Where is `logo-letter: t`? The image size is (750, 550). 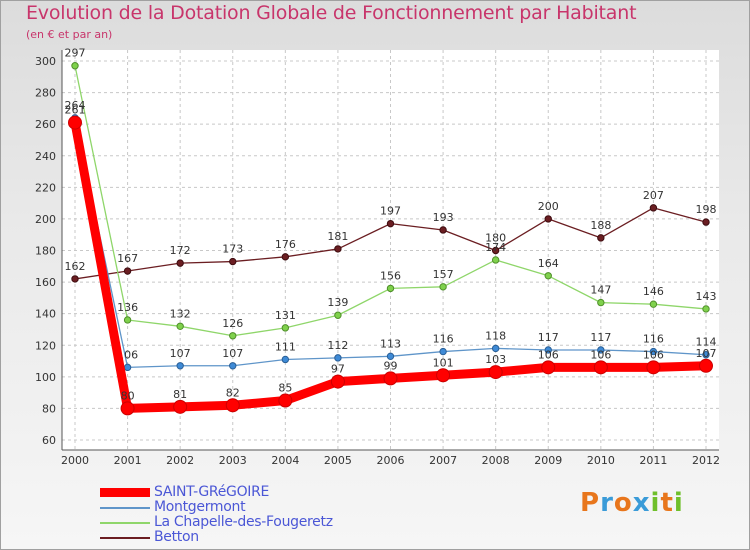
logo-letter: t is located at coordinates (667, 503).